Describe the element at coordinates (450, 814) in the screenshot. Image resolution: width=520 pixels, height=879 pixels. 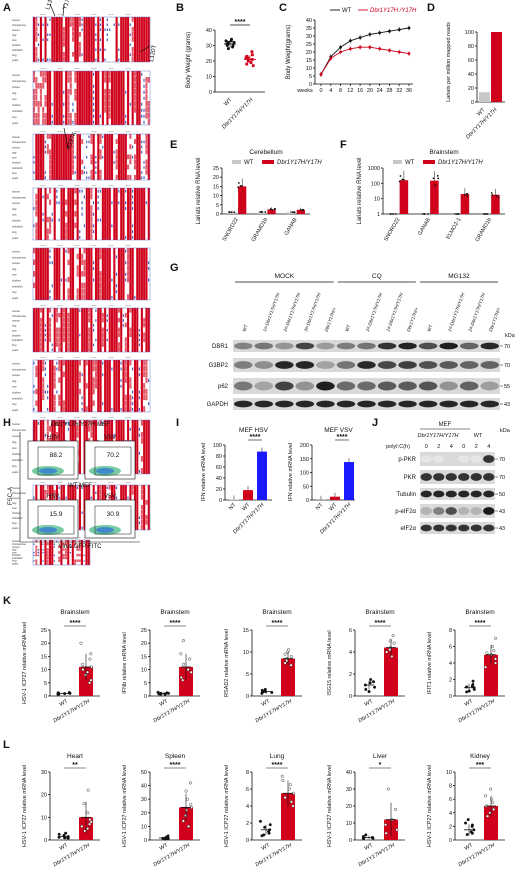
I see `y-tick-label: 4` at that location.